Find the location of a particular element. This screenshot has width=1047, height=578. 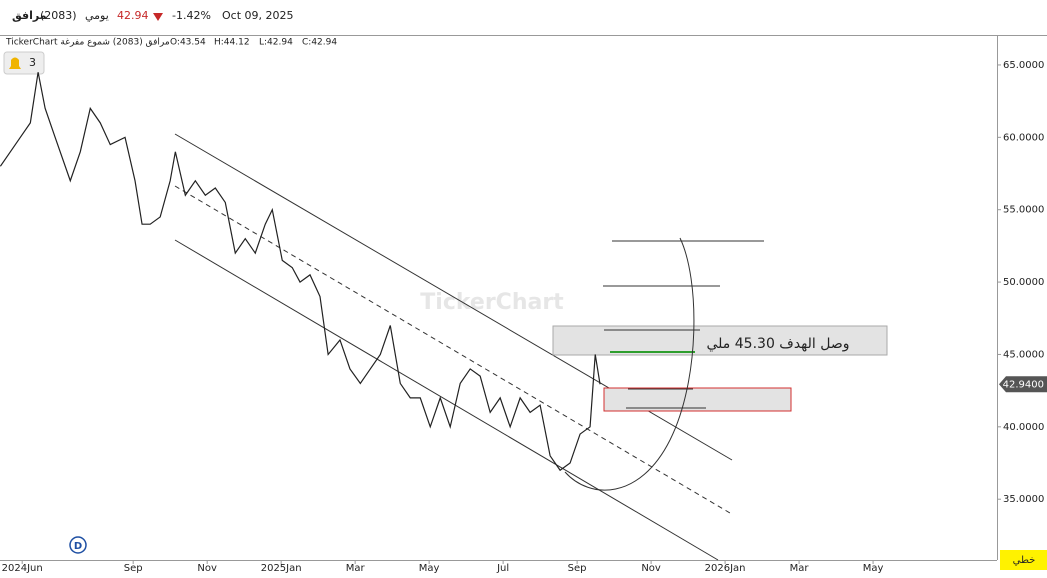

last-price-tag is located at coordinates (1023, 384).